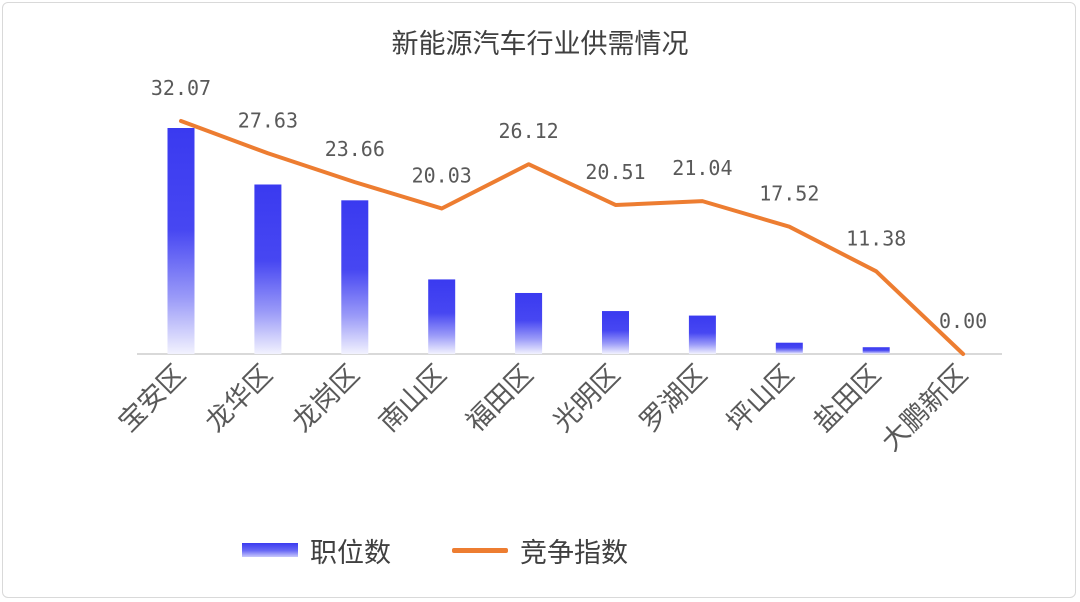 This screenshot has height=602, width=1080. What do you see at coordinates (615, 172) in the screenshot?
I see `data-label-5: 20.51` at bounding box center [615, 172].